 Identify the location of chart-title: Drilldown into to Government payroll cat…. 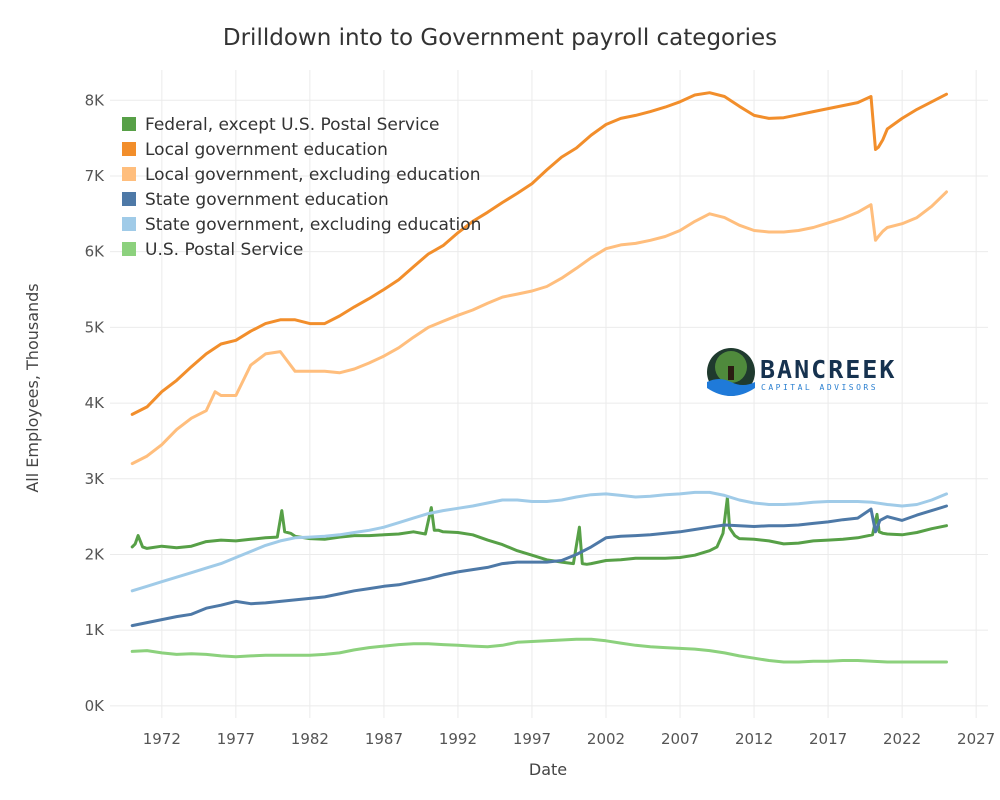
(500, 38).